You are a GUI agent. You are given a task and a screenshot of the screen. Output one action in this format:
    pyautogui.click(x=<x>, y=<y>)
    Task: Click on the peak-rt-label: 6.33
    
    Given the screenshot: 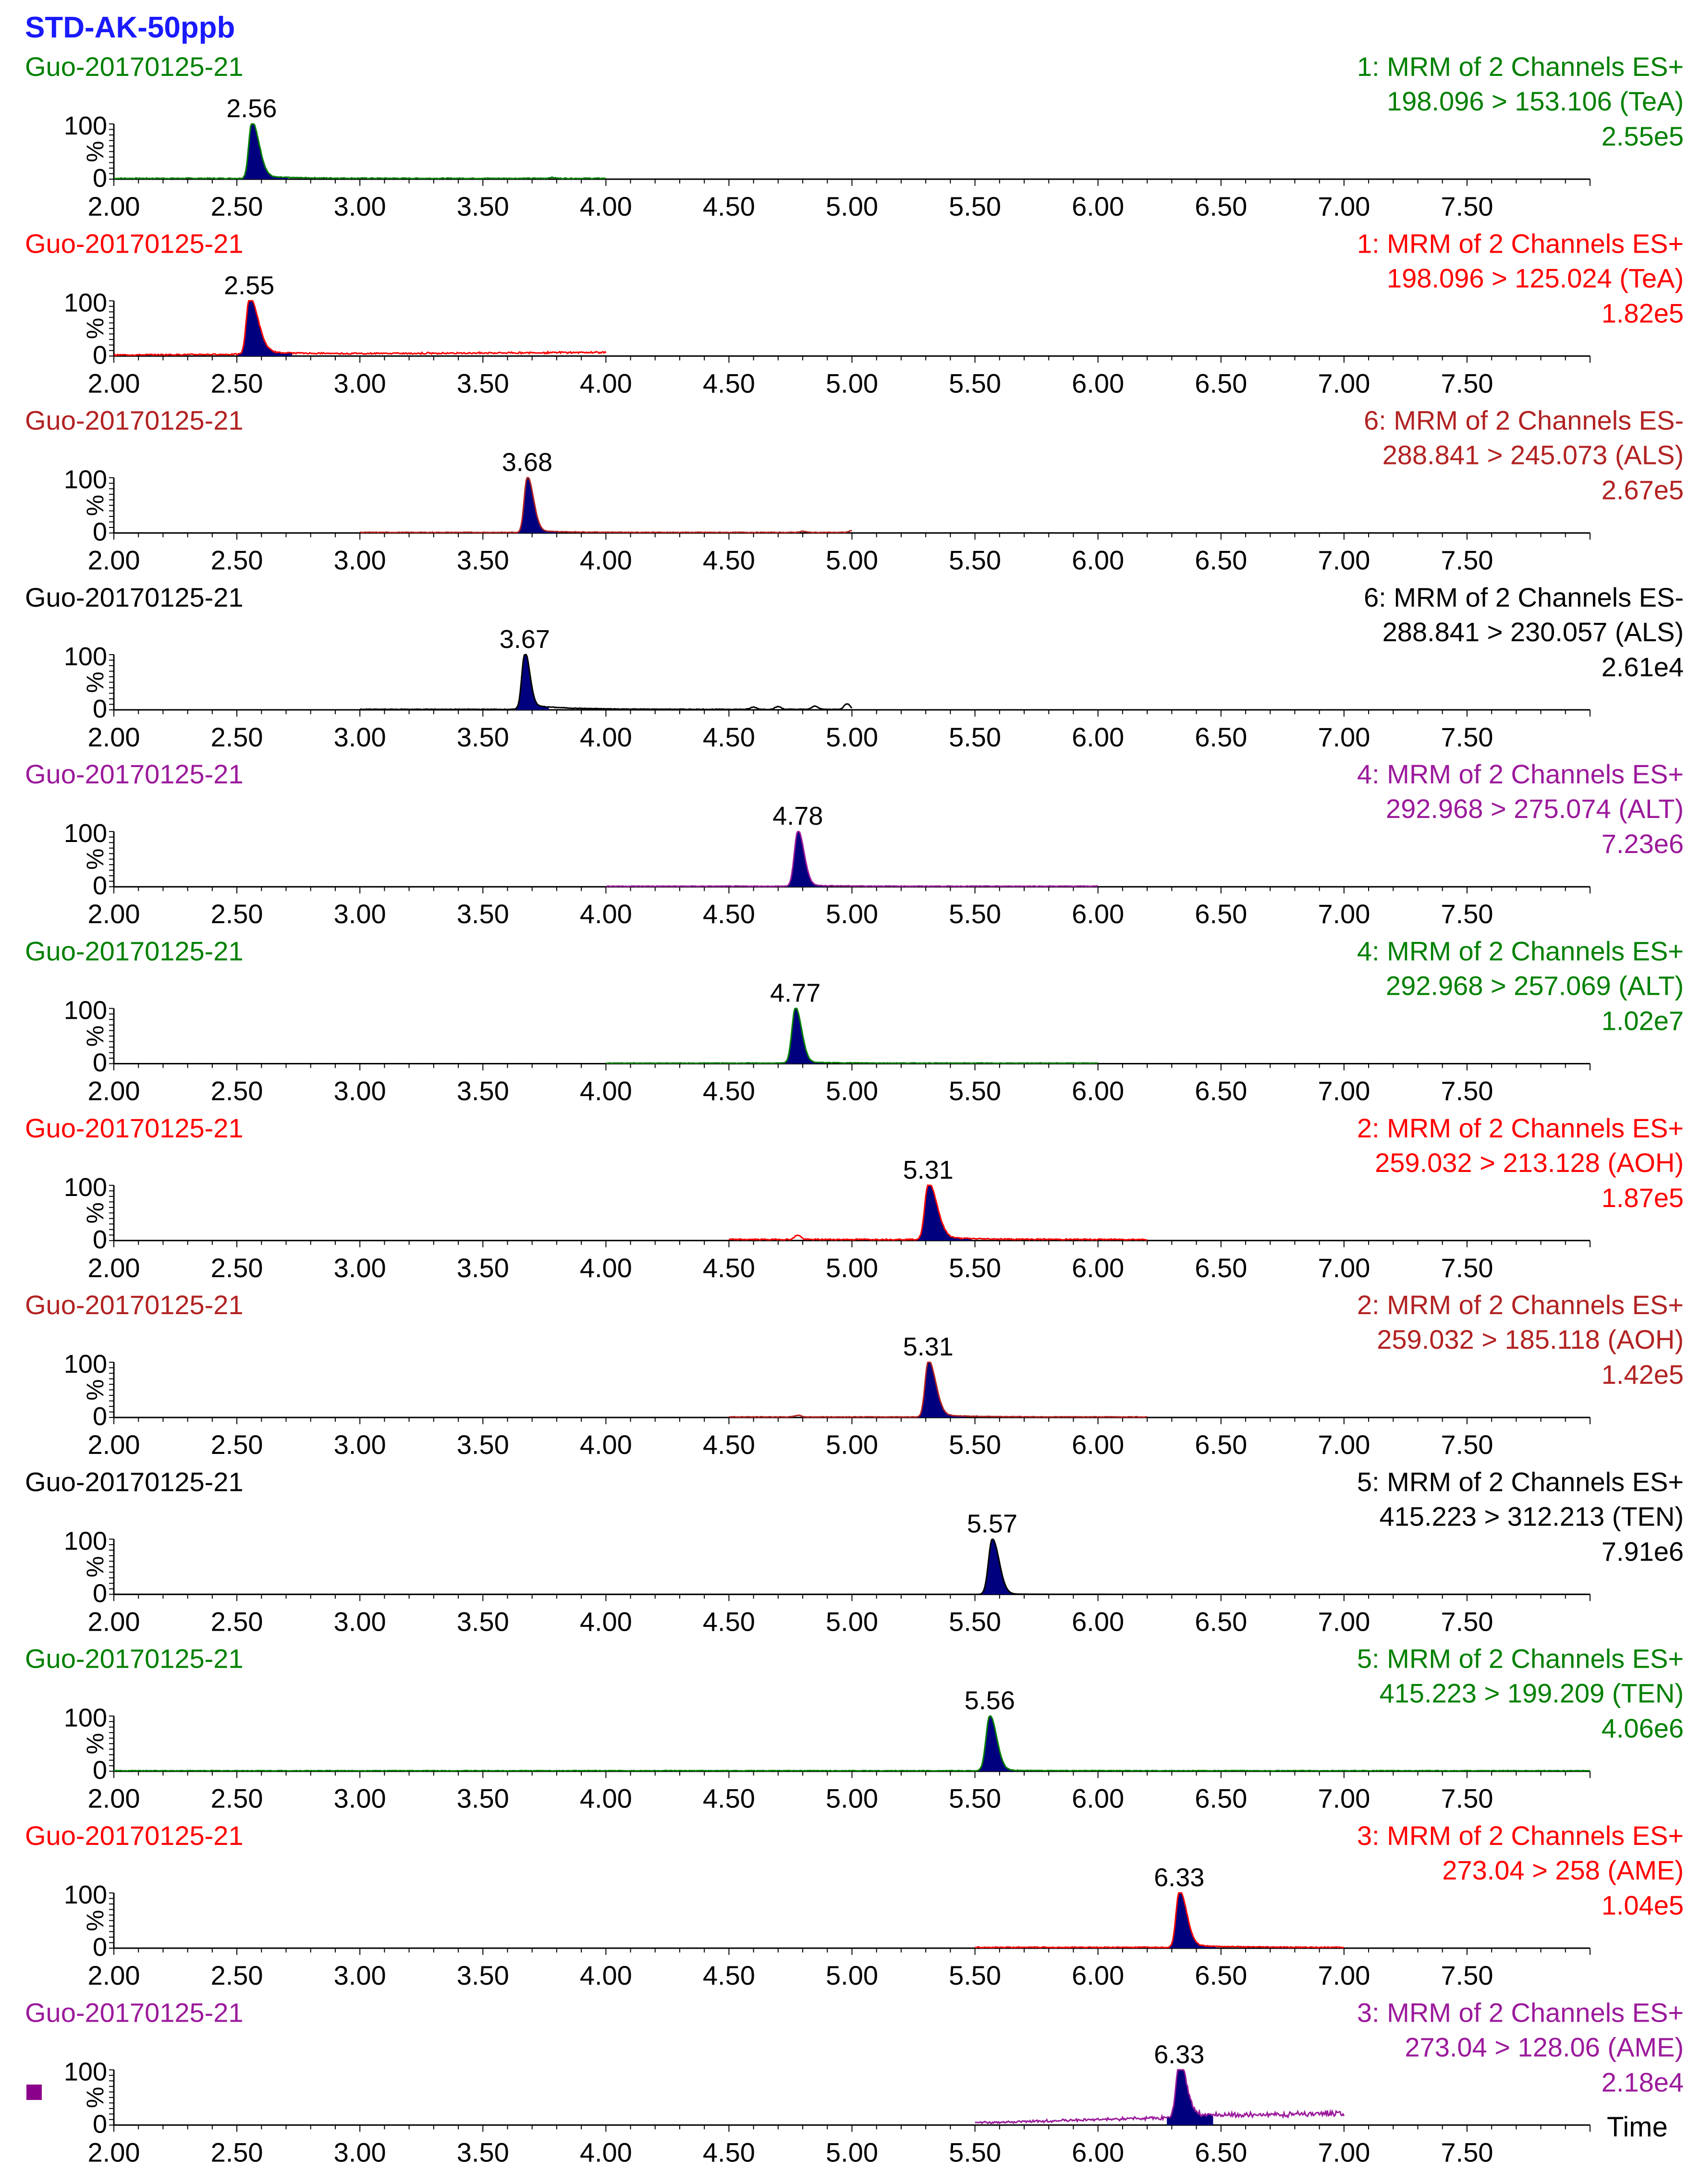 What is the action you would take?
    pyautogui.click(x=1179, y=2055)
    